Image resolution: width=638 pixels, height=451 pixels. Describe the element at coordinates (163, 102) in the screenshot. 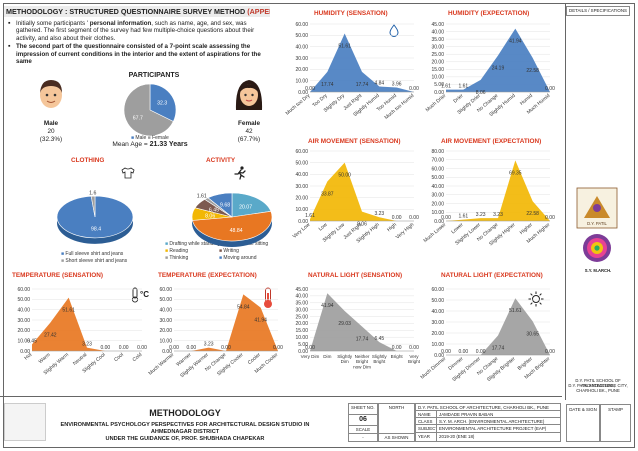

I see `participants-slice` at that location.